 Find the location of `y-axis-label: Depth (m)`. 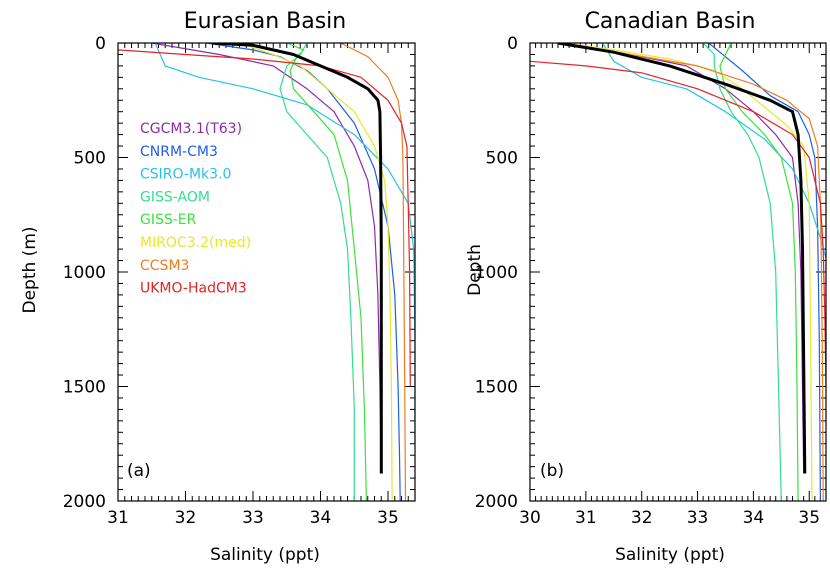

y-axis-label: Depth (m) is located at coordinates (30, 269).